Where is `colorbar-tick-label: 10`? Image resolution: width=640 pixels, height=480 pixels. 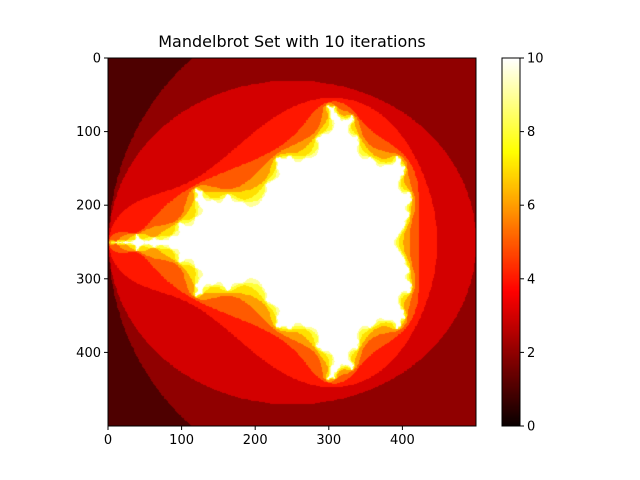 colorbar-tick-label: 10 is located at coordinates (535, 59).